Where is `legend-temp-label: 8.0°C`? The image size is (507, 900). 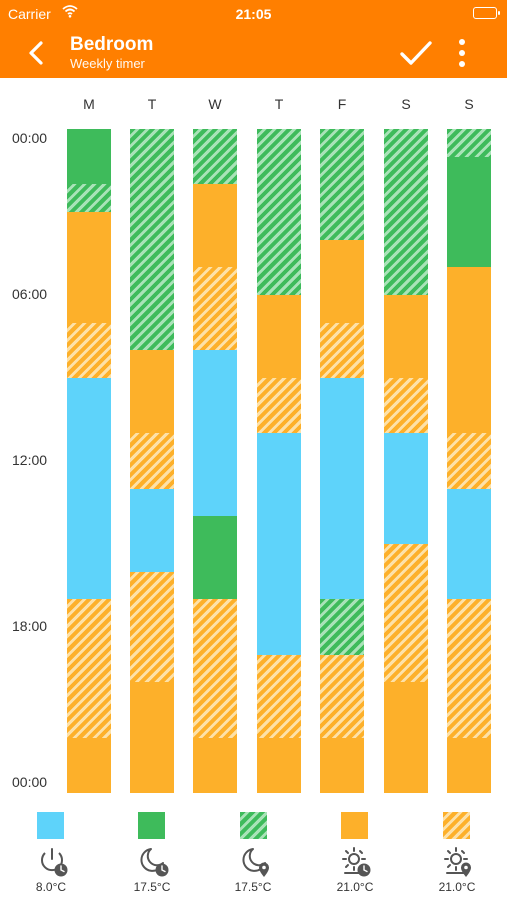
legend-temp-label: 8.0°C is located at coordinates (51, 887).